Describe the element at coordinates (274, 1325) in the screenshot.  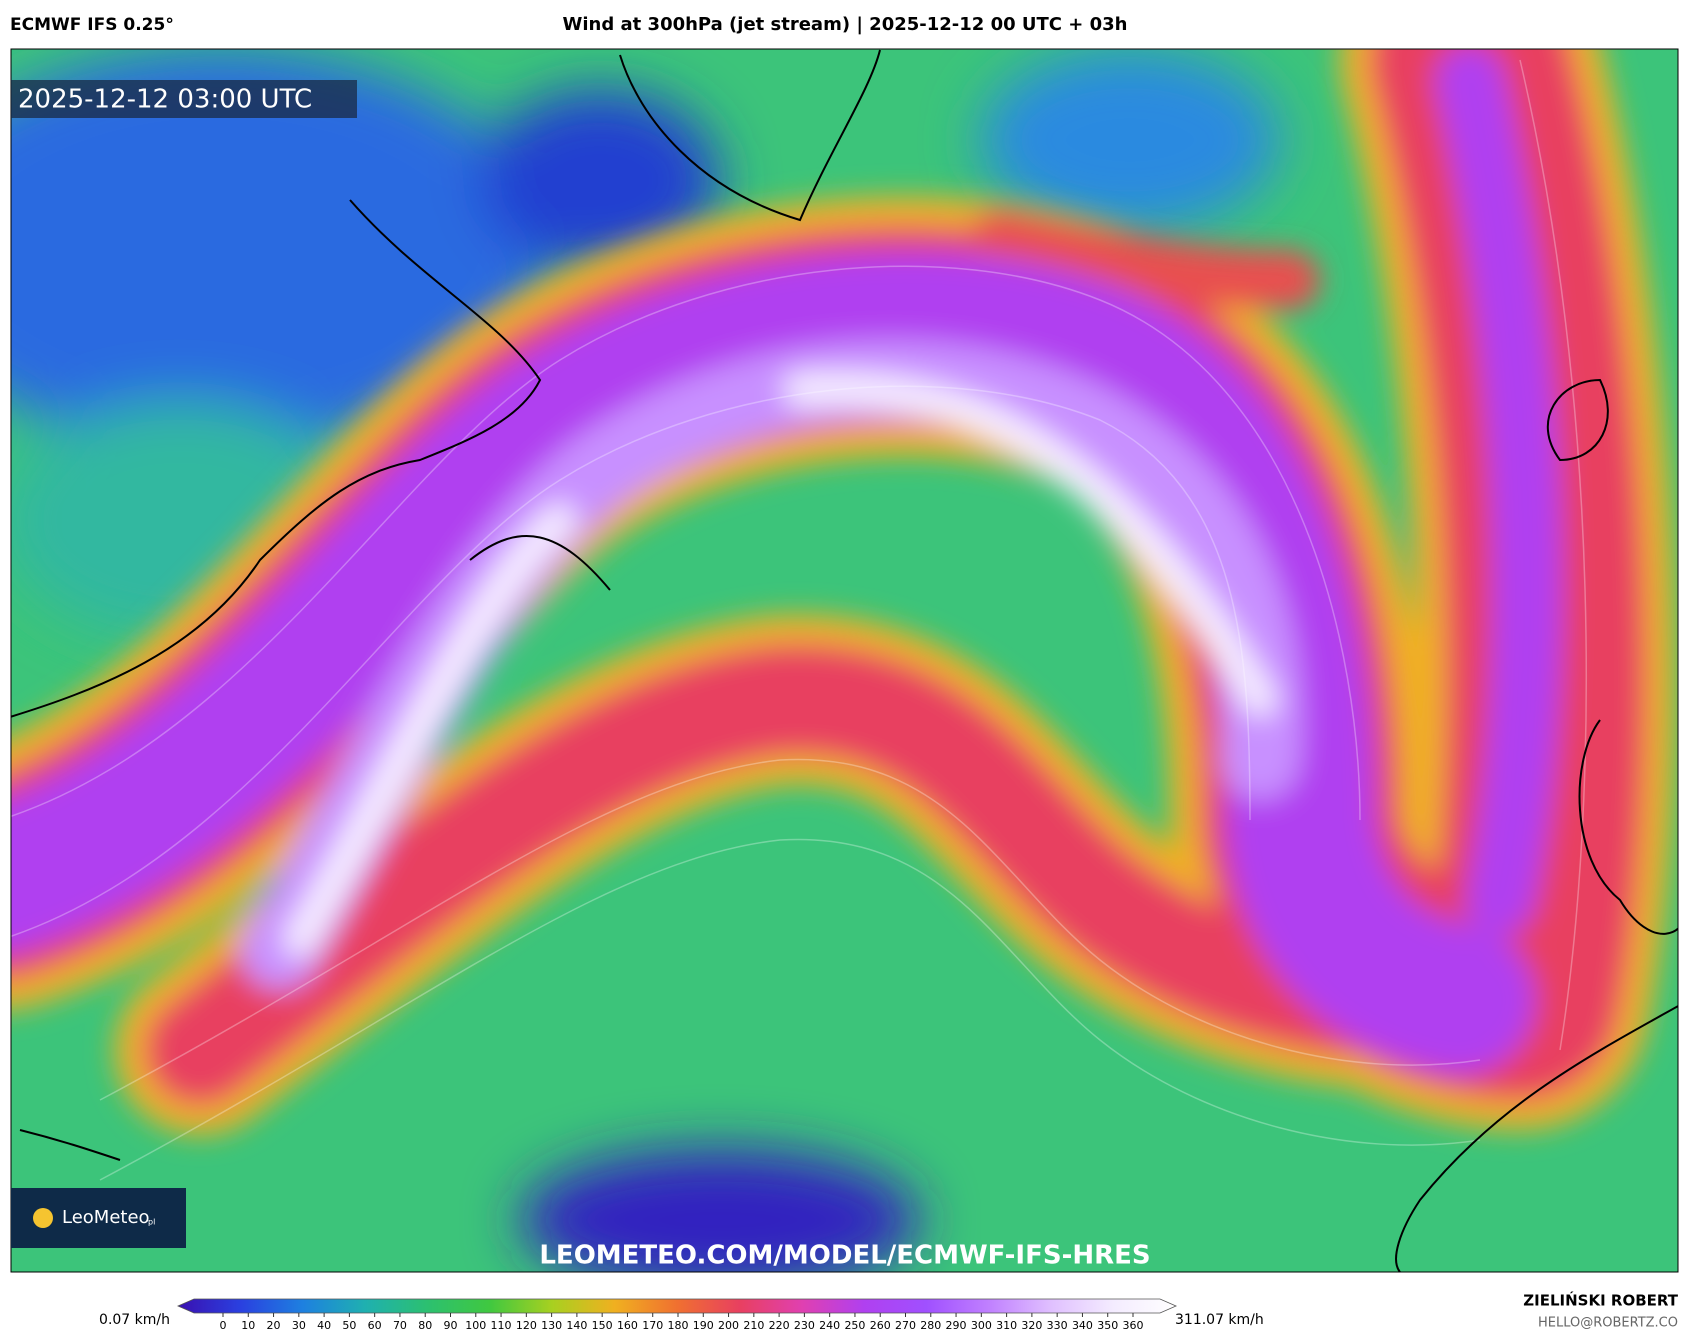
I see `colorbar-tick-label: 20` at that location.